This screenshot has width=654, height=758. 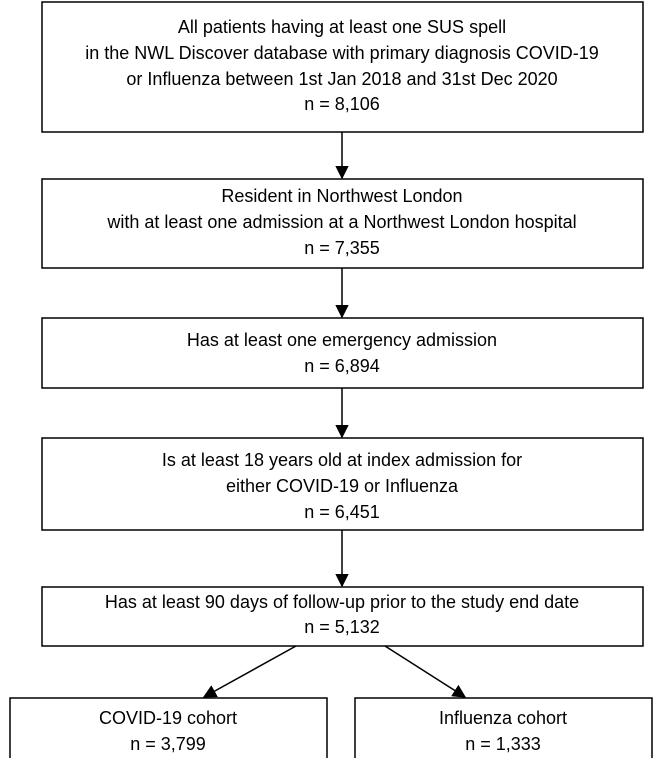 I want to click on node-text: COVID-19 cohort, so click(x=168, y=718).